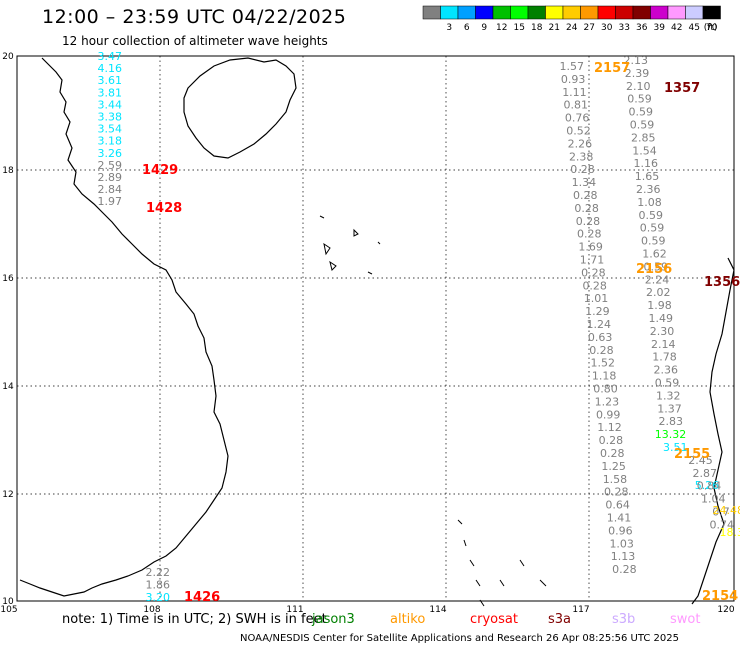  What do you see at coordinates (644, 150) in the screenshot?
I see `wave-height-value: 1.54` at bounding box center [644, 150].